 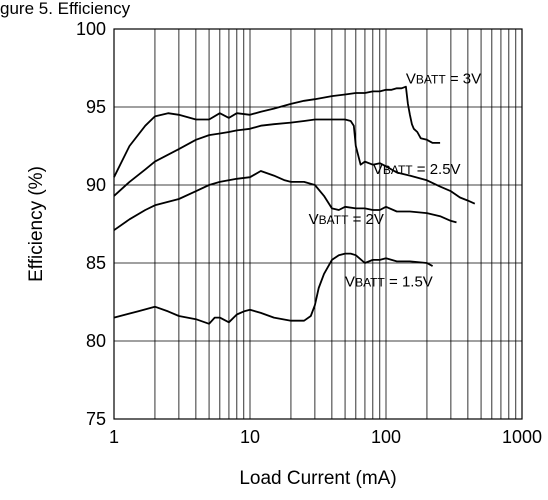 I want to click on y-tick-label: 75, so click(x=96, y=419).